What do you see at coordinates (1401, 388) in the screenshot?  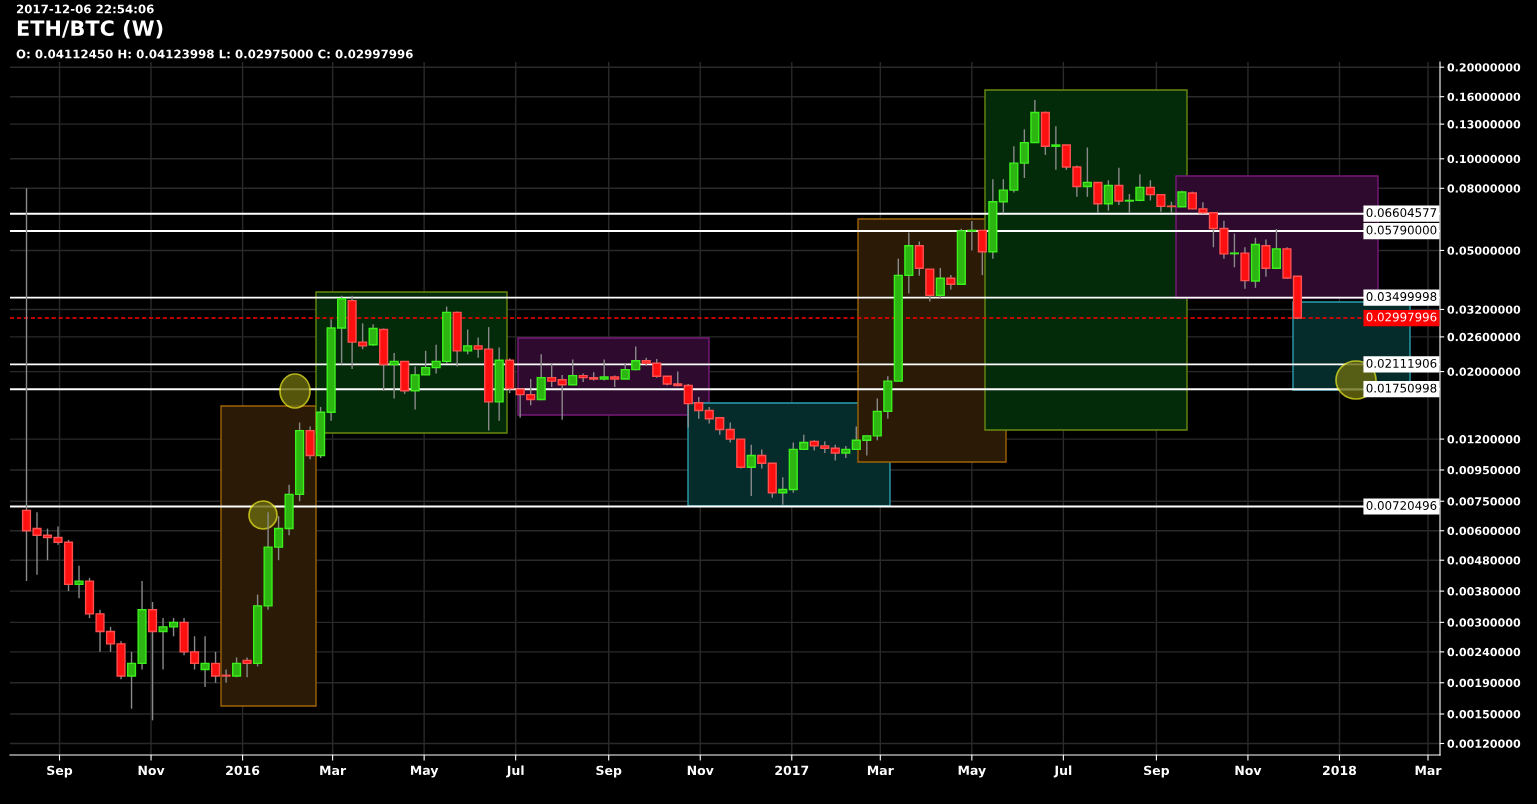 I see `ref-line-label: 0.01750998` at bounding box center [1401, 388].